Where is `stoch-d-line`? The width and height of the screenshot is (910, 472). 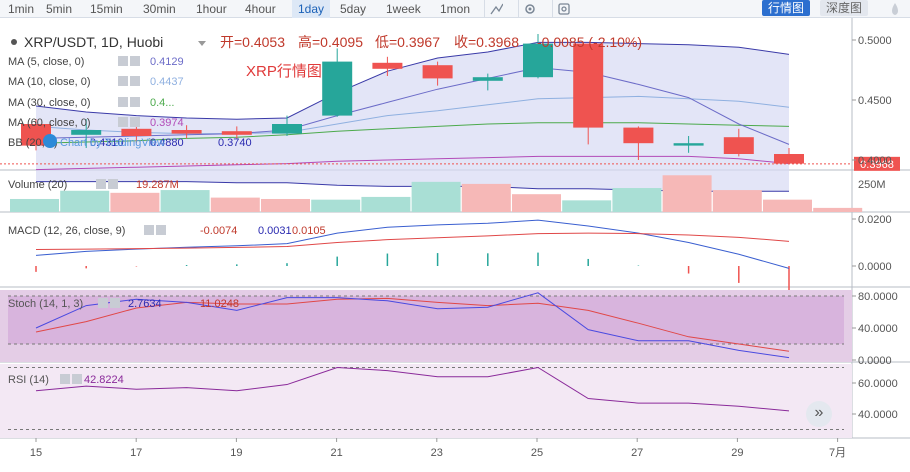 stoch-d-line is located at coordinates (412, 324).